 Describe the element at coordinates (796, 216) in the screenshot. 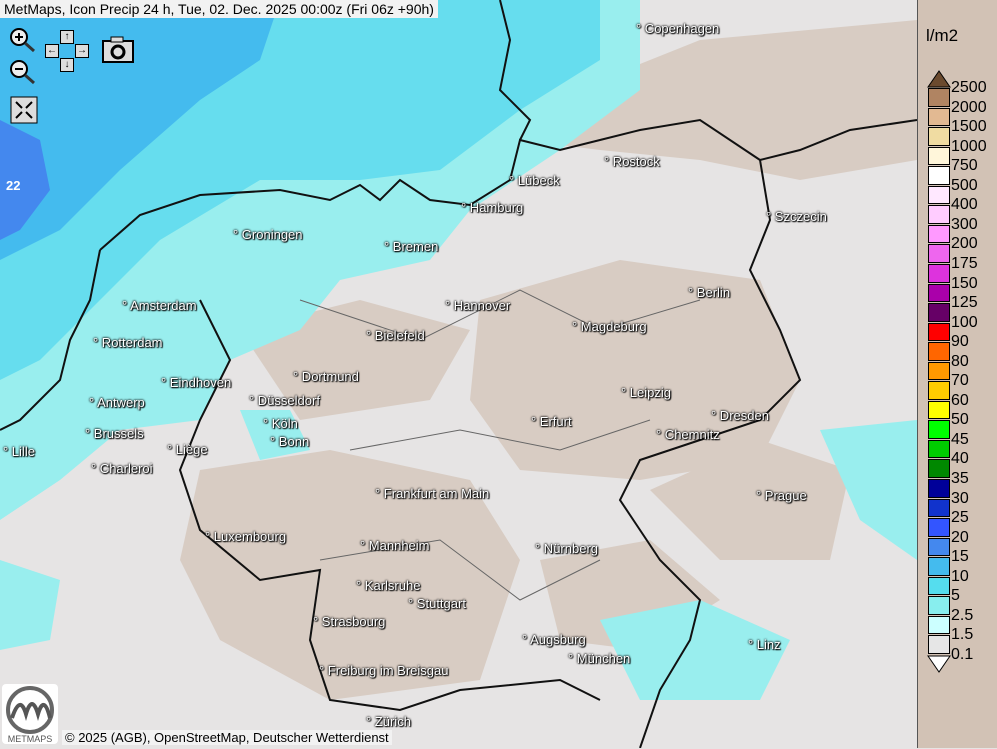

I see `city-label: ° Szczecin` at that location.